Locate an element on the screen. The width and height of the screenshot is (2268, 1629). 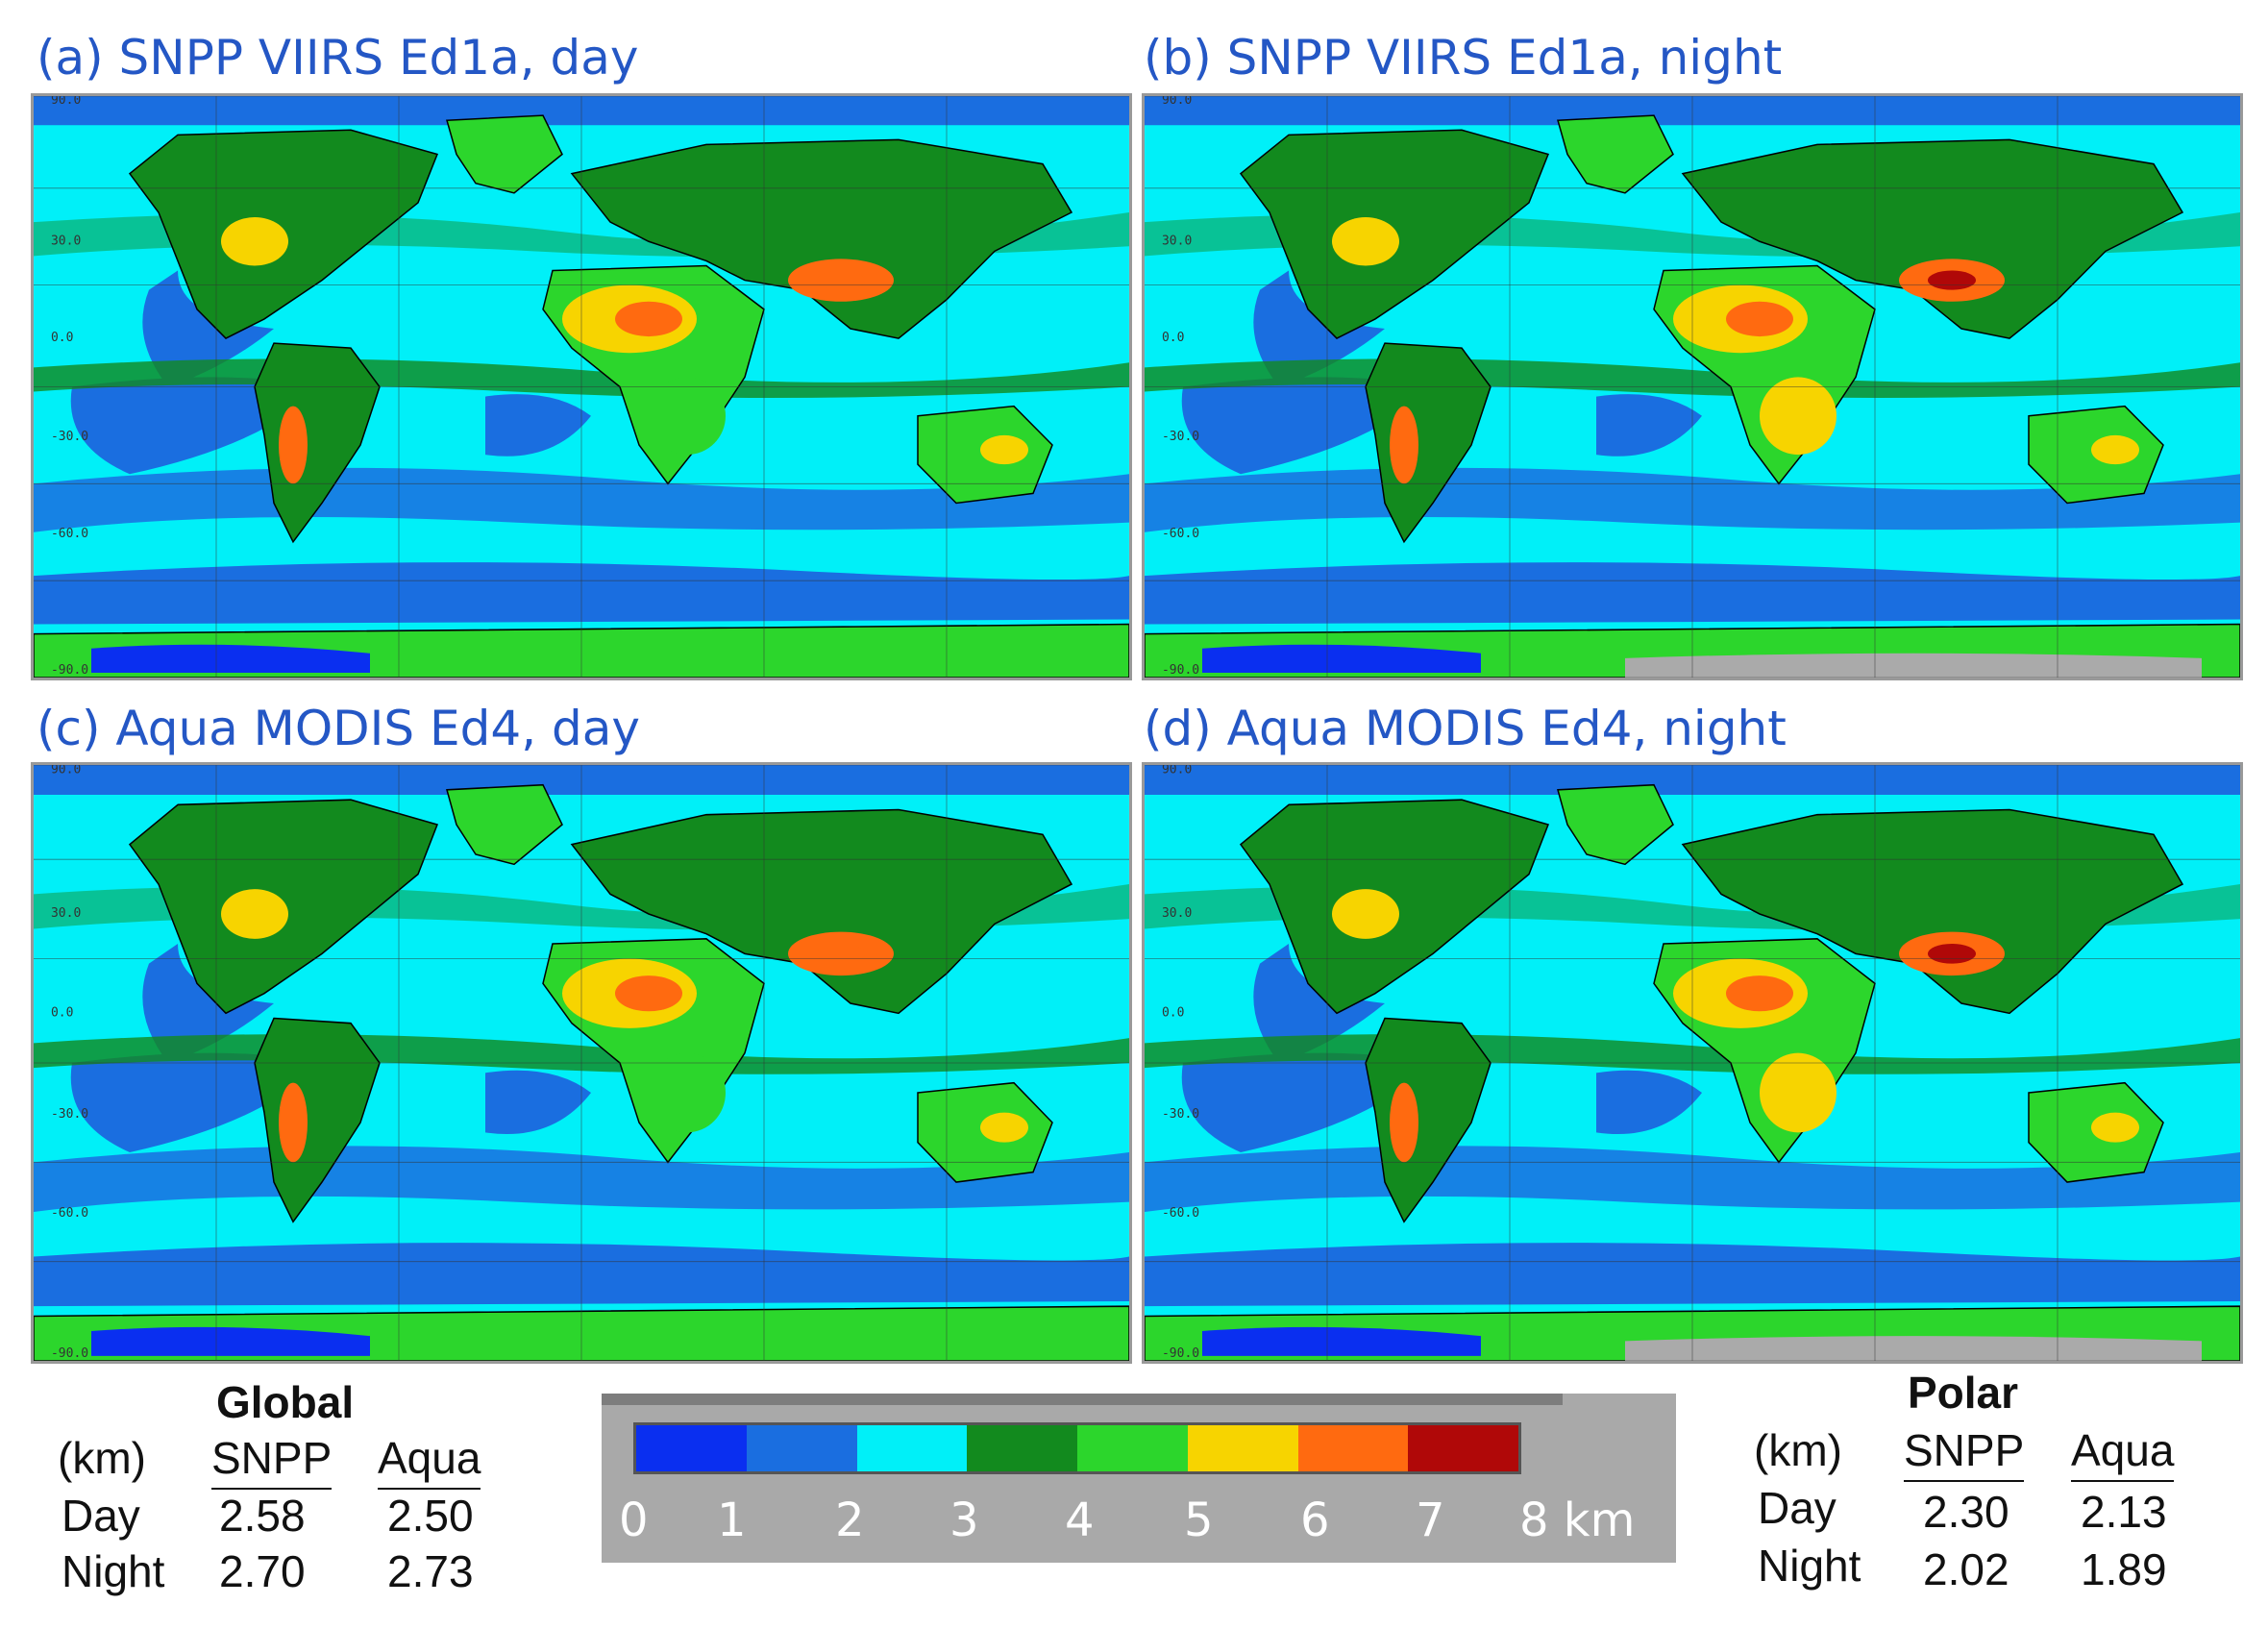
polar-night-aqua: 1.89 is located at coordinates (2124, 1569).